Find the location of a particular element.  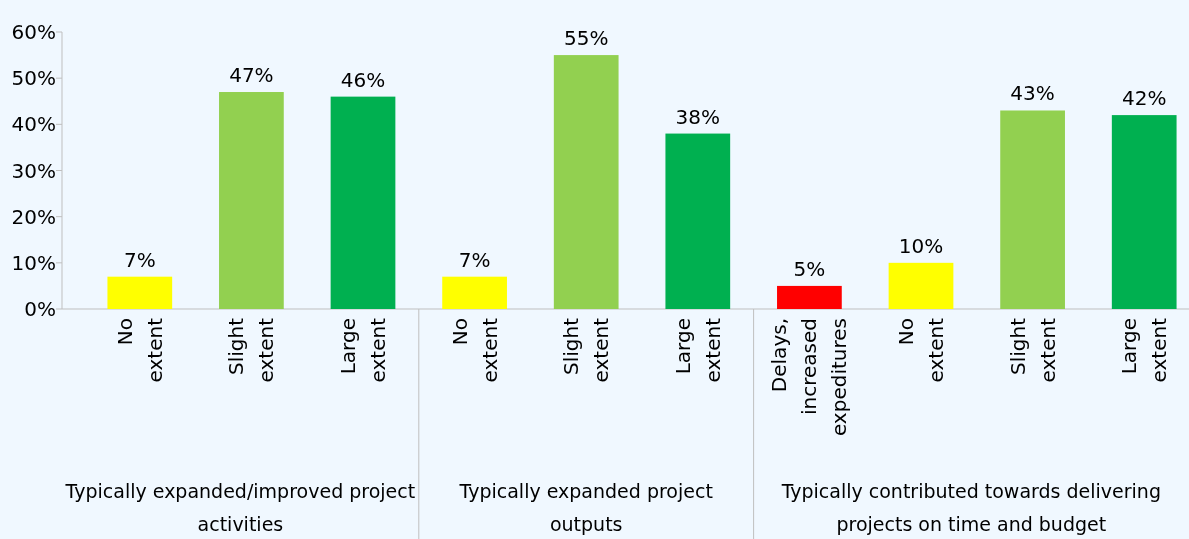

data-label: 10% is located at coordinates (921, 245).